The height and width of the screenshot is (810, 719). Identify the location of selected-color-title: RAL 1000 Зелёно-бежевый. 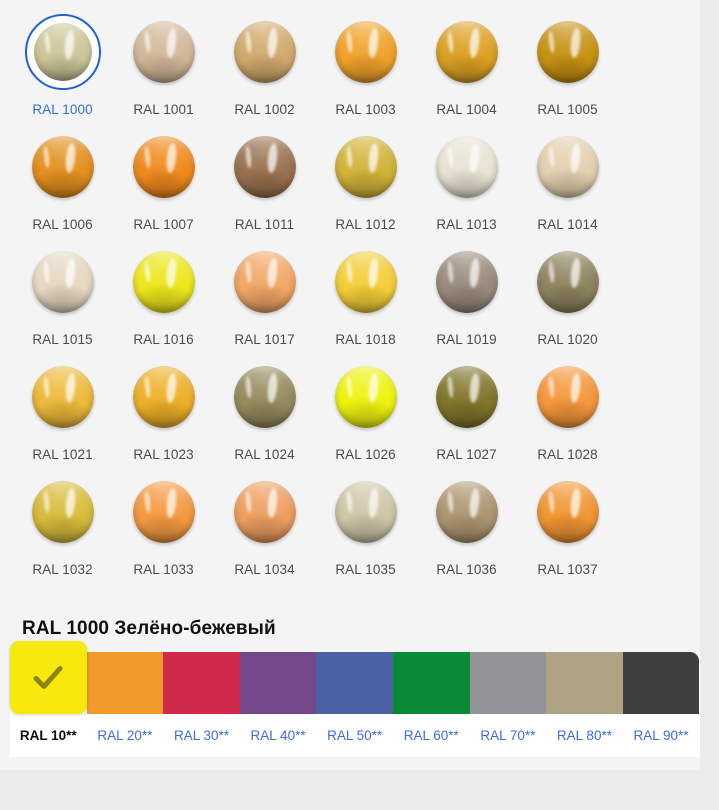
(149, 628).